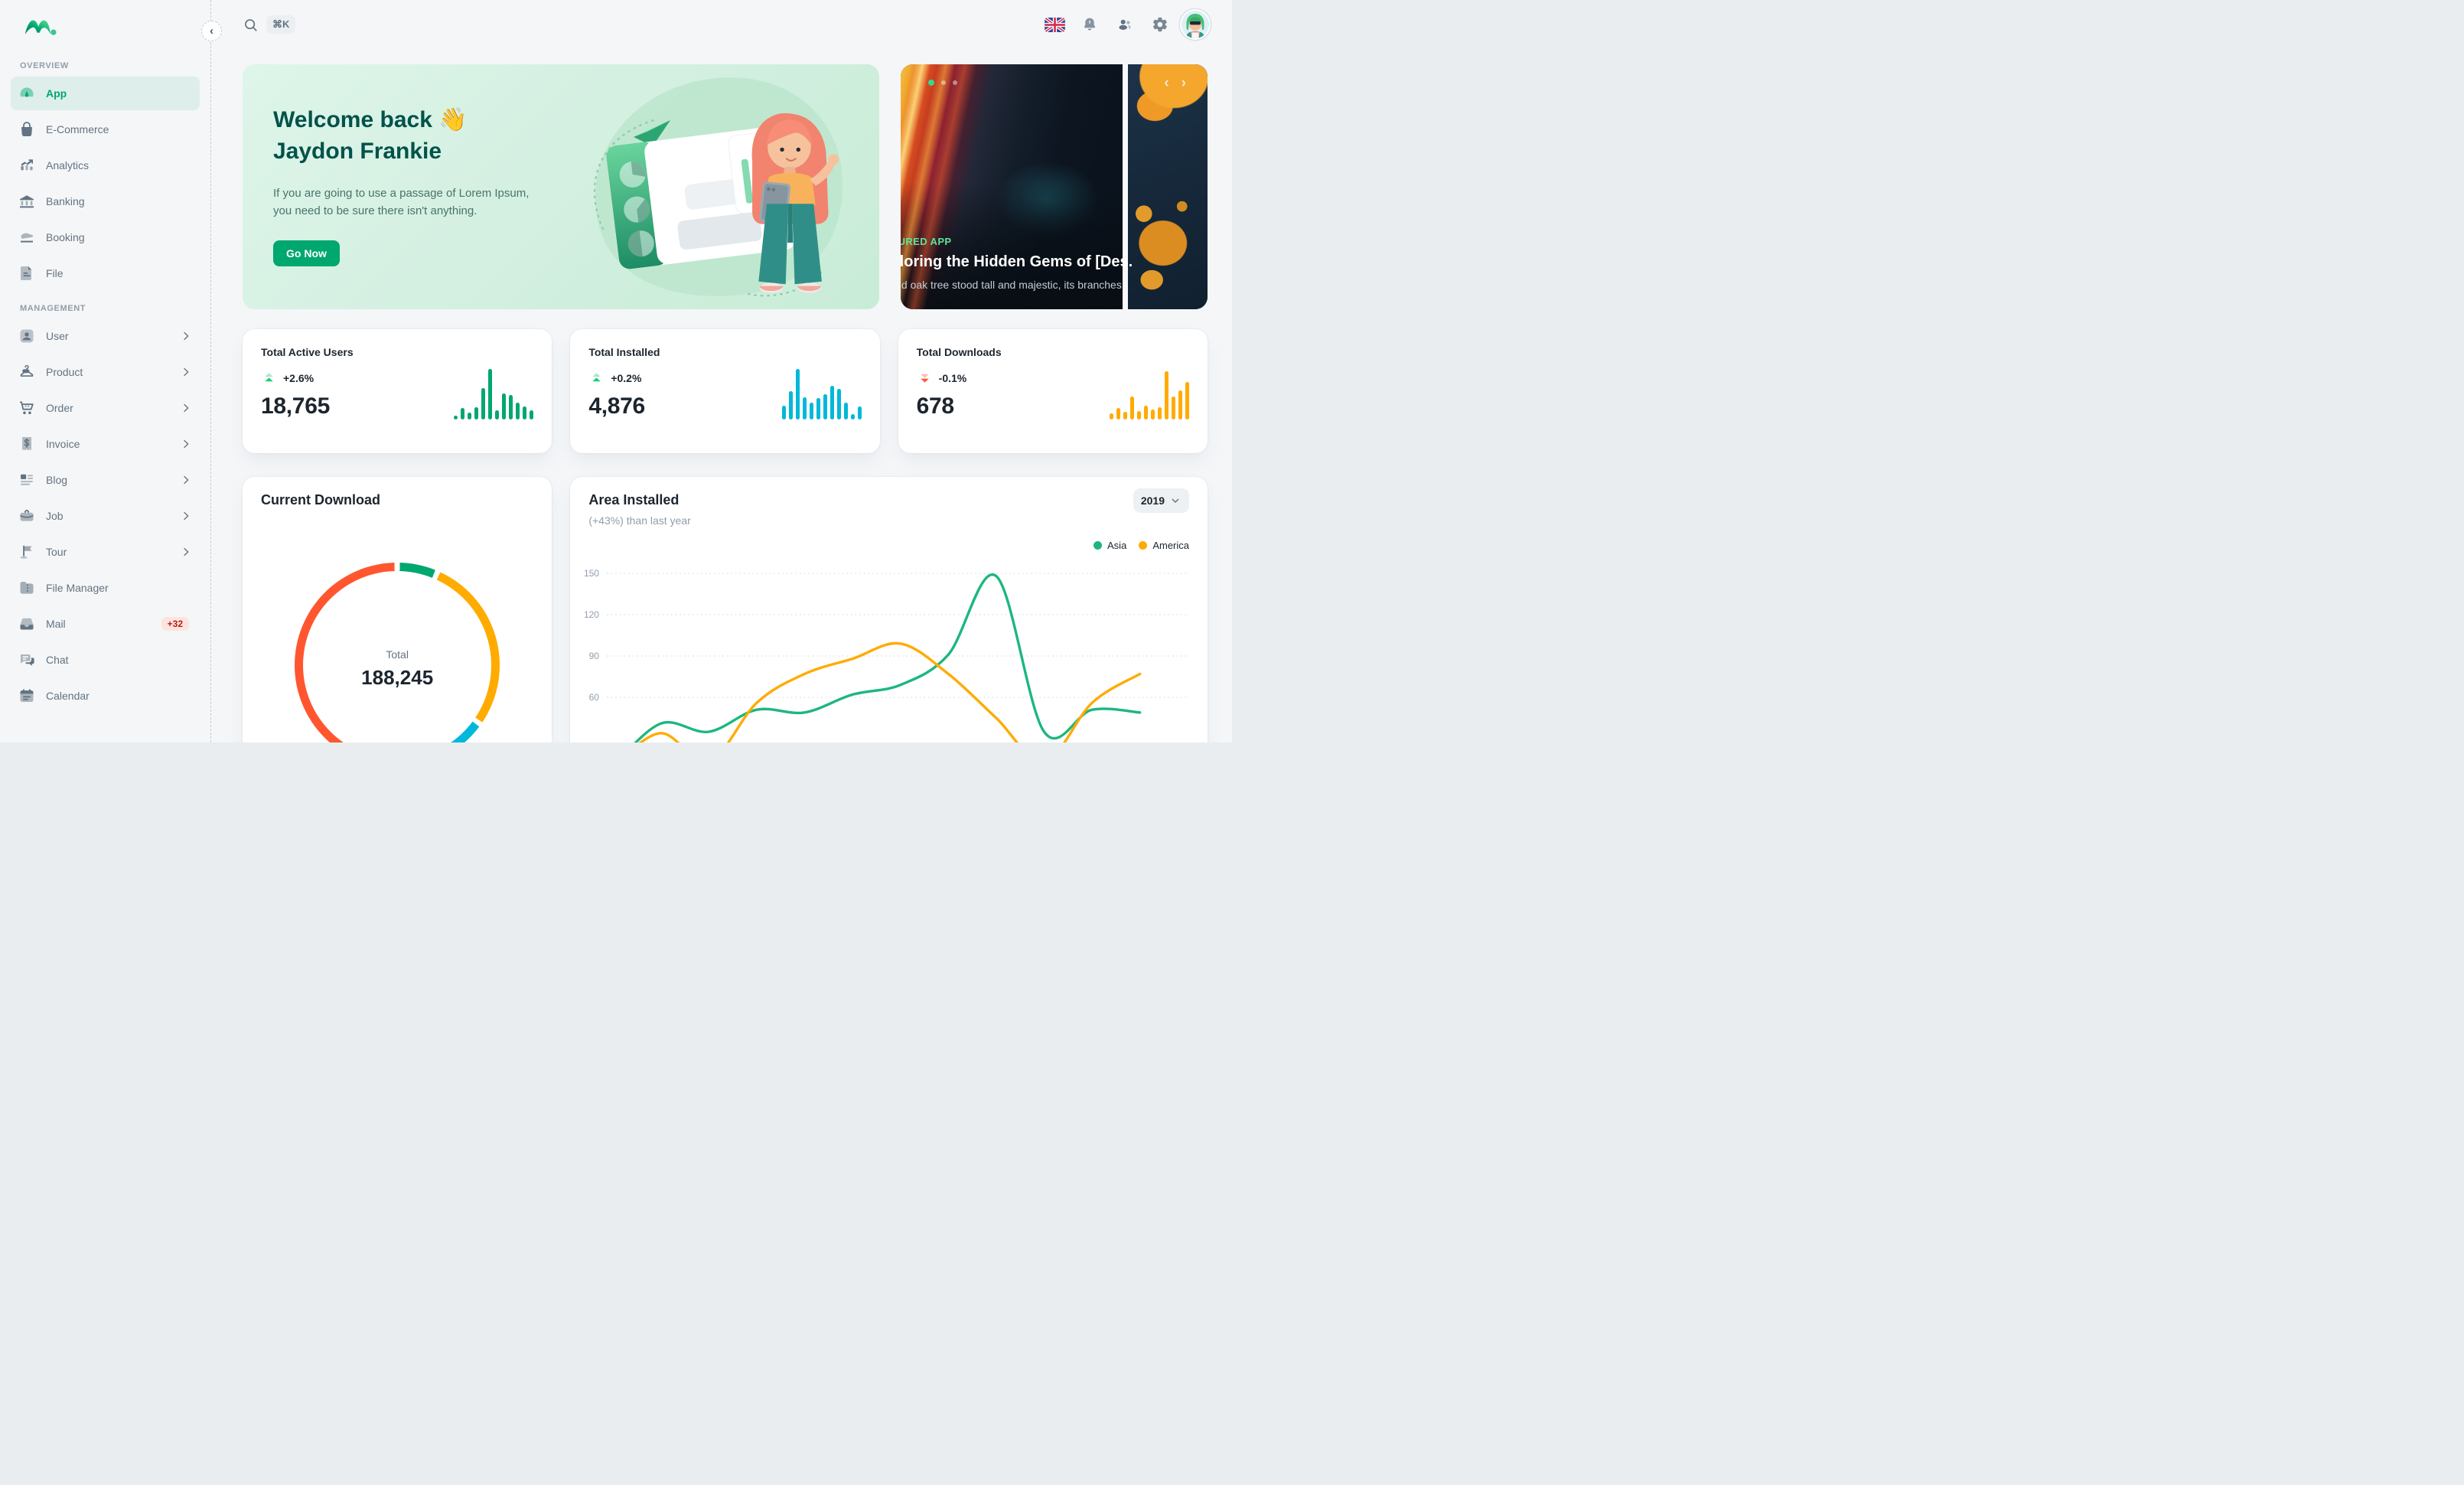 The width and height of the screenshot is (2464, 1485). What do you see at coordinates (594, 656) in the screenshot?
I see `svg-text: 90` at bounding box center [594, 656].